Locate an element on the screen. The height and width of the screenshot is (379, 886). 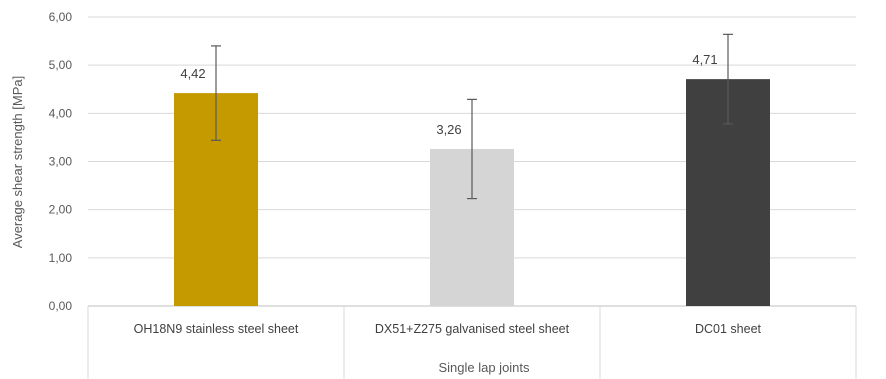
y-tick-label: 5,00 is located at coordinates (61, 65).